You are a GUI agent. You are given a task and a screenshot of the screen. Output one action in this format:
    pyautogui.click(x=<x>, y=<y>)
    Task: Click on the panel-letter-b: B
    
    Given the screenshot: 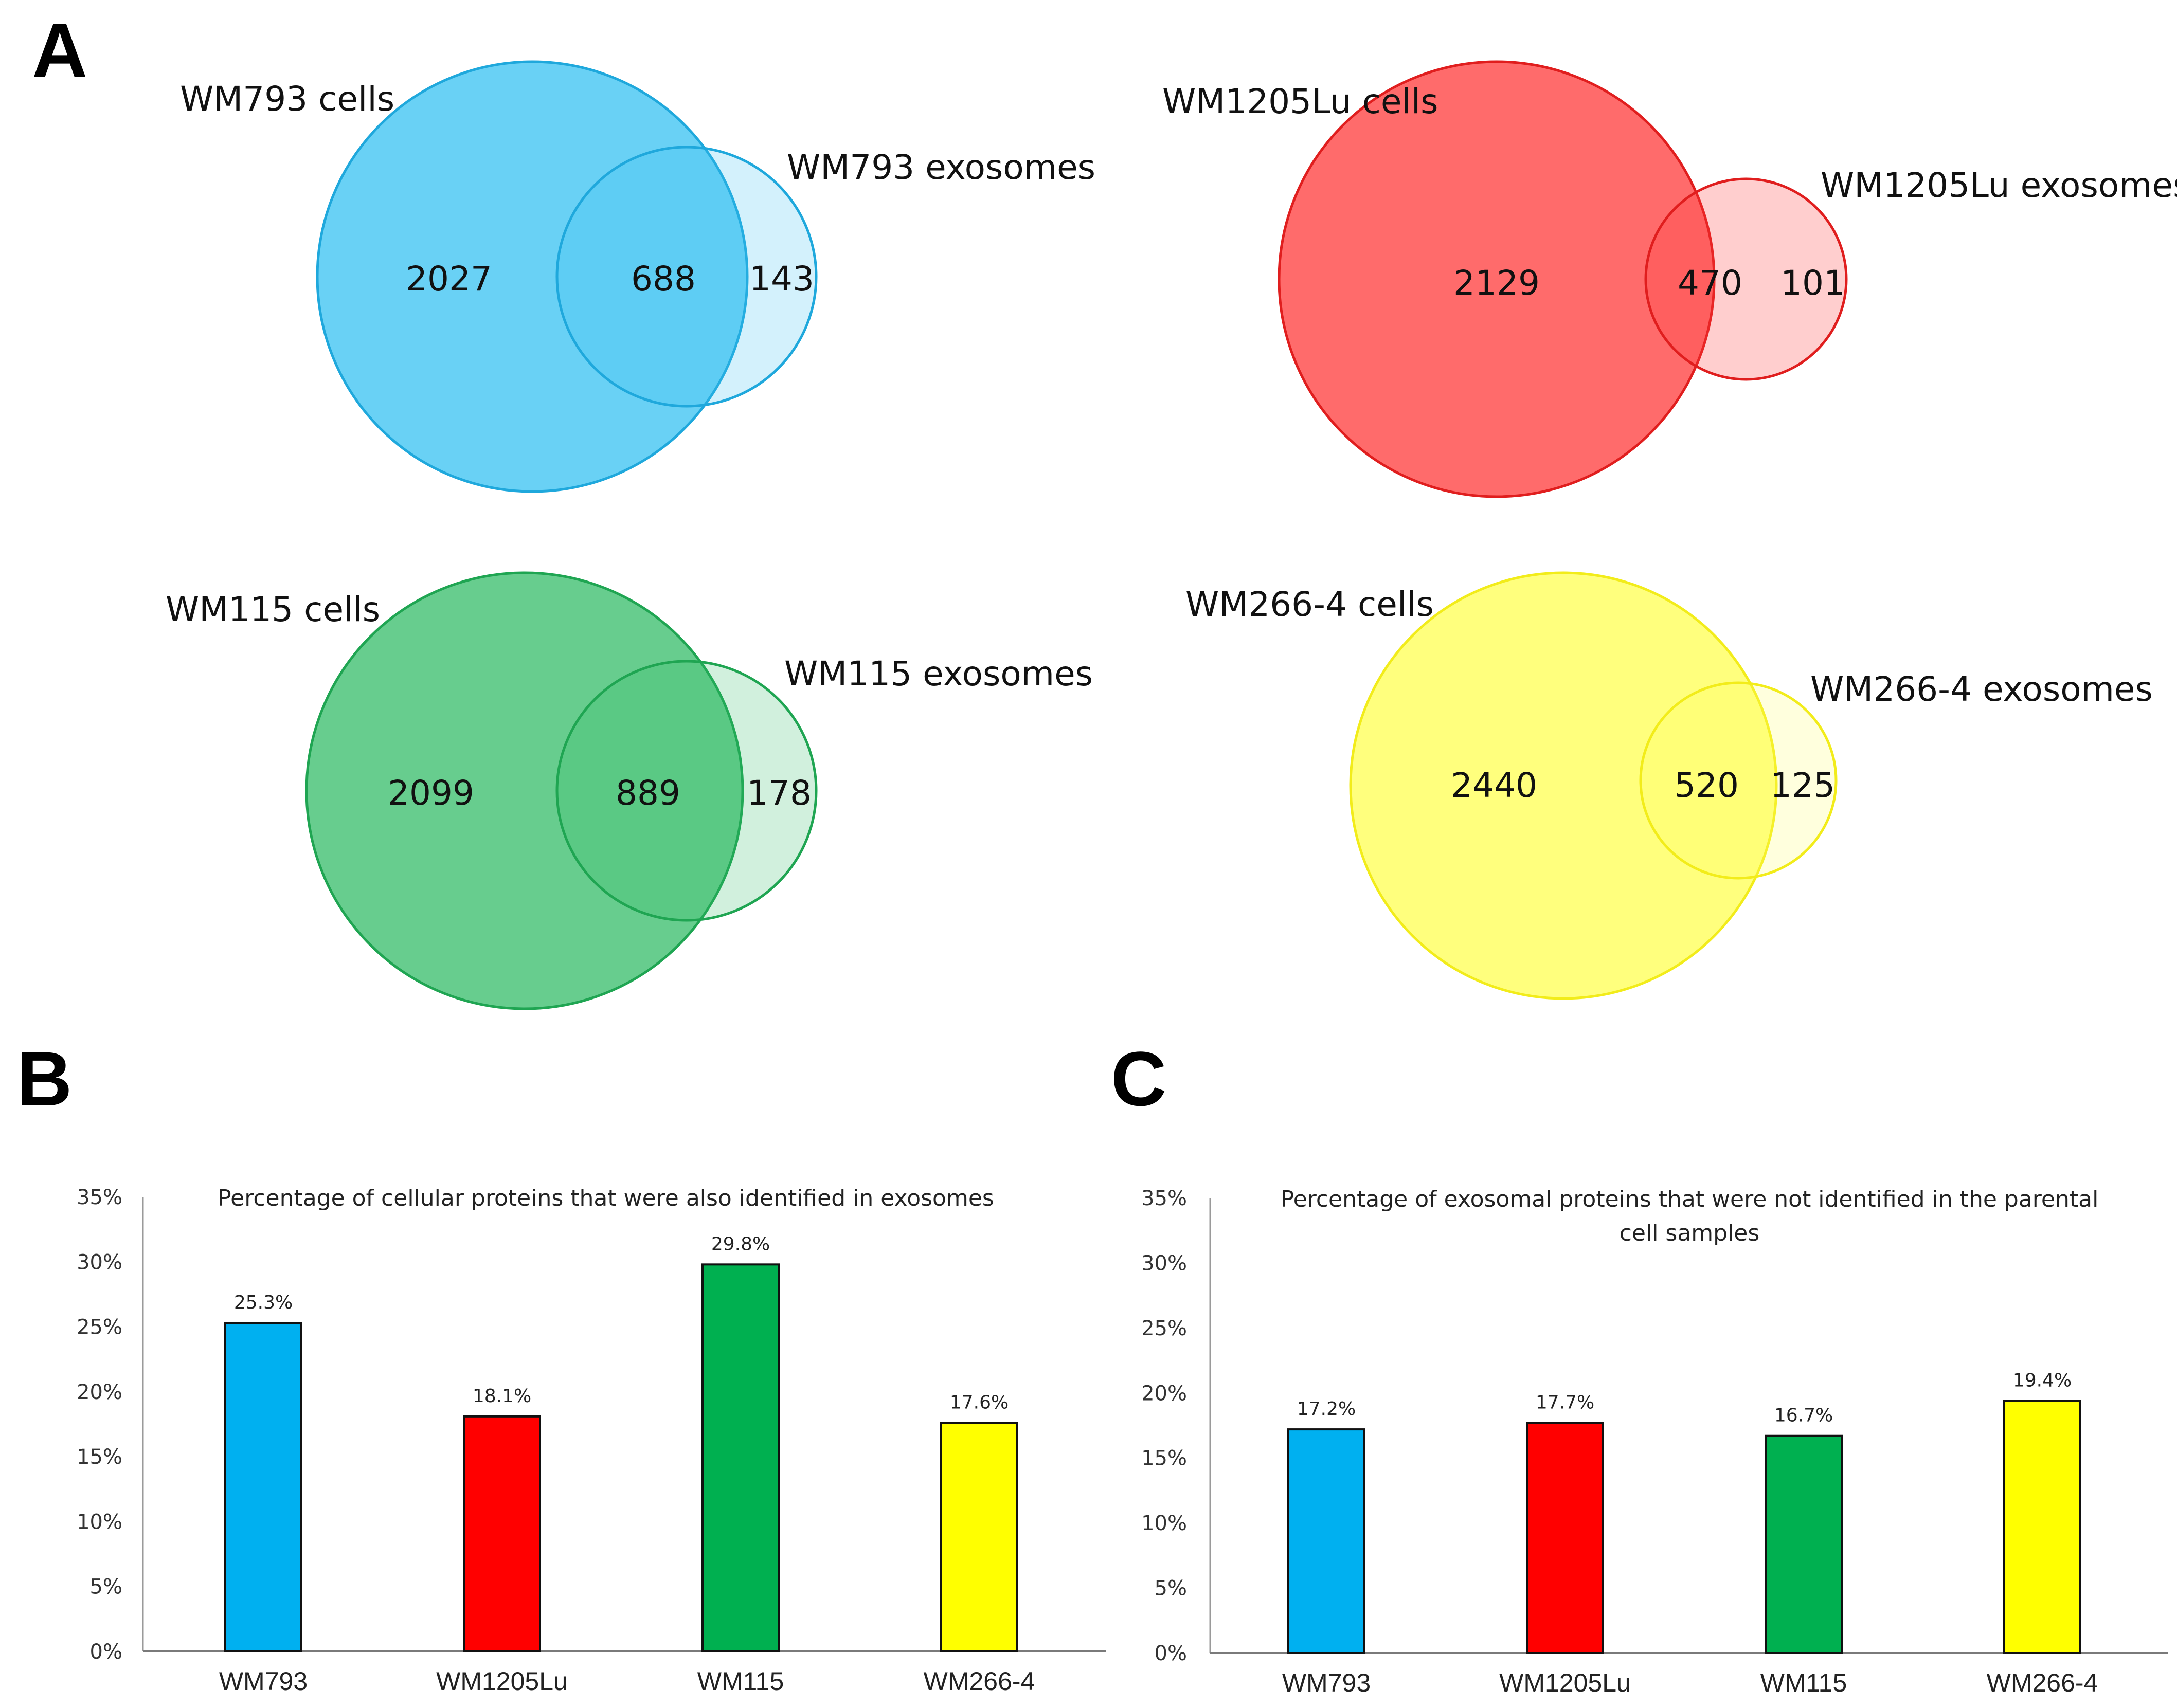 What is the action you would take?
    pyautogui.click(x=44, y=1079)
    